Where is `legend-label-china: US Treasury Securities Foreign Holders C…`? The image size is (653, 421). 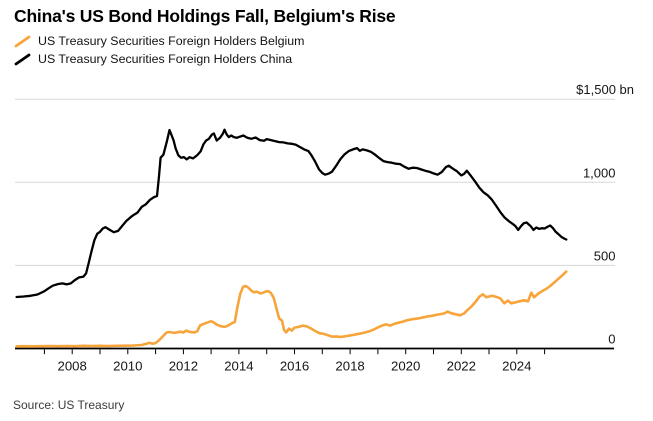
legend-label-china: US Treasury Securities Foreign Holders C… is located at coordinates (165, 59).